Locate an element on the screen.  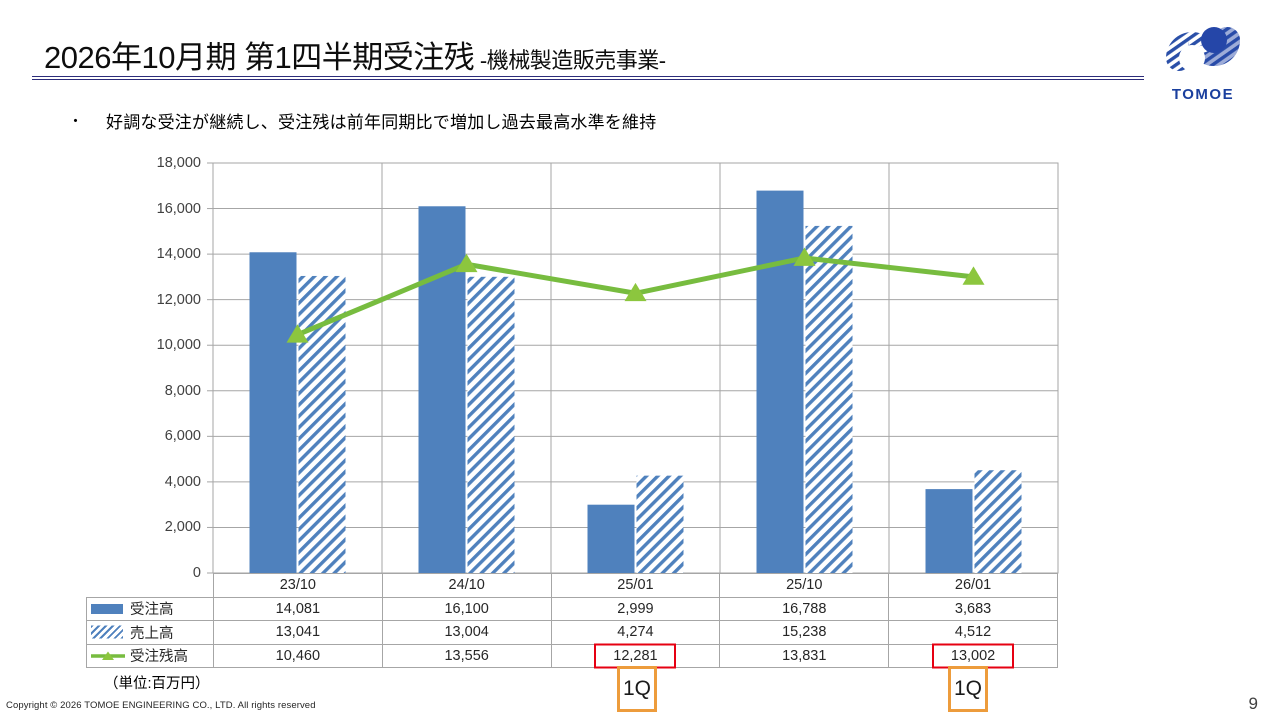
cell-sales-4: 4,512 is located at coordinates (973, 632).